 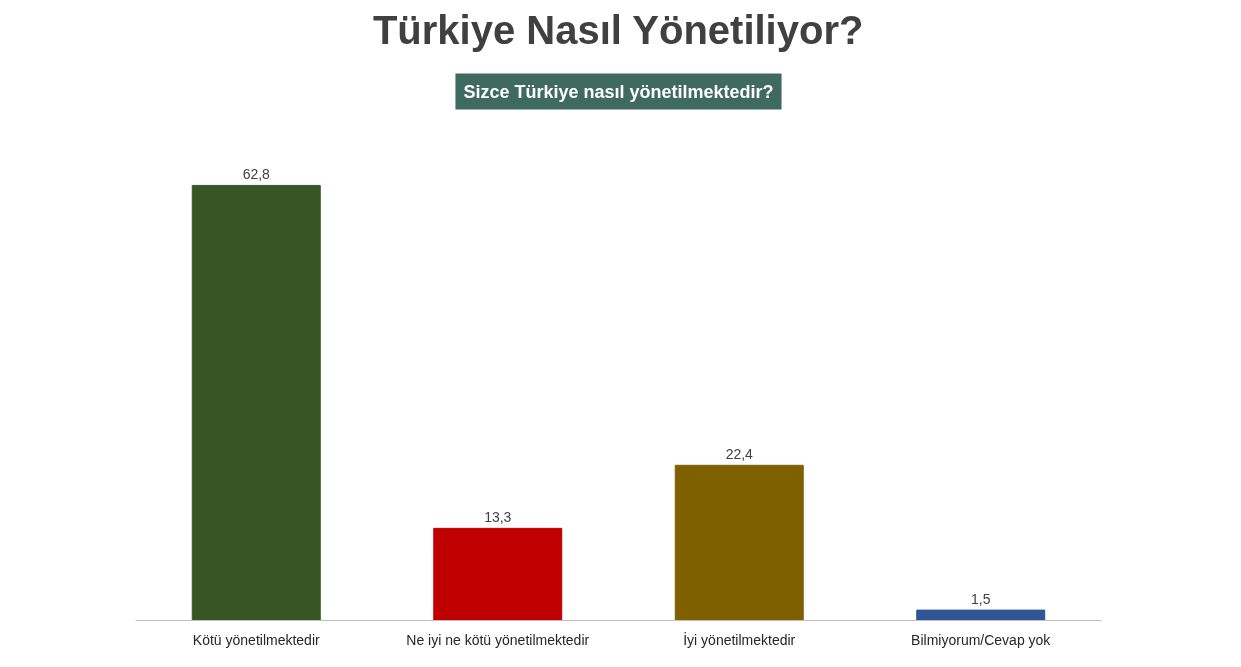 I want to click on data-label: 62,8, so click(x=256, y=174).